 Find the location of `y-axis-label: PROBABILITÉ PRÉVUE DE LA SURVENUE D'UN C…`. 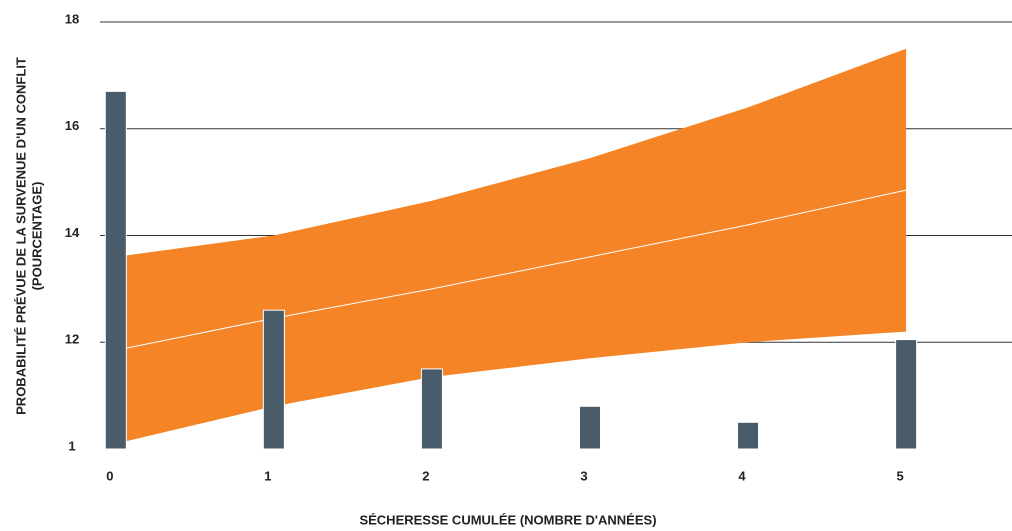

y-axis-label: PROBABILITÉ PRÉVUE DE LA SURVENUE D'UN C… is located at coordinates (28, 236).